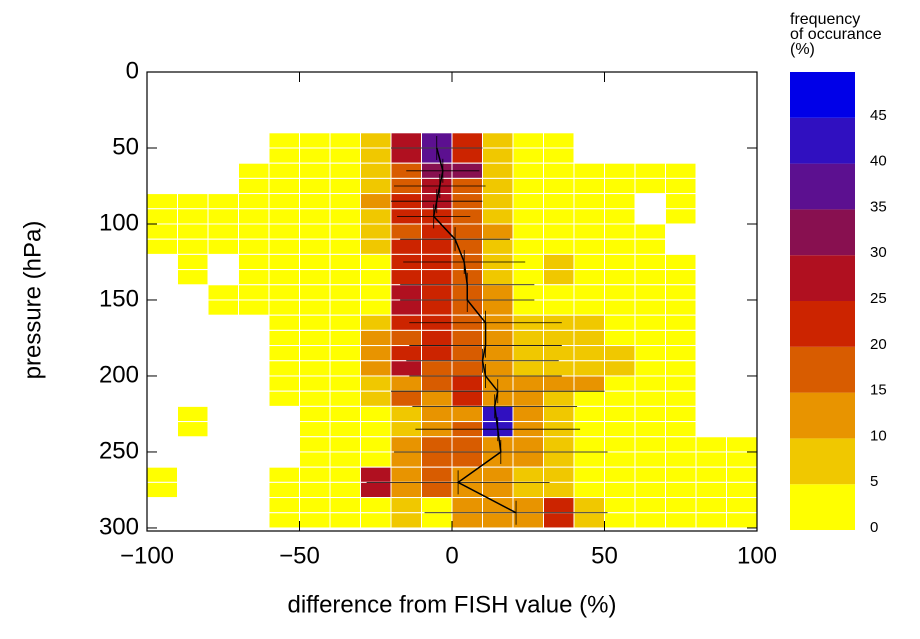  I want to click on colorbar-tick-label: 10, so click(878, 435).